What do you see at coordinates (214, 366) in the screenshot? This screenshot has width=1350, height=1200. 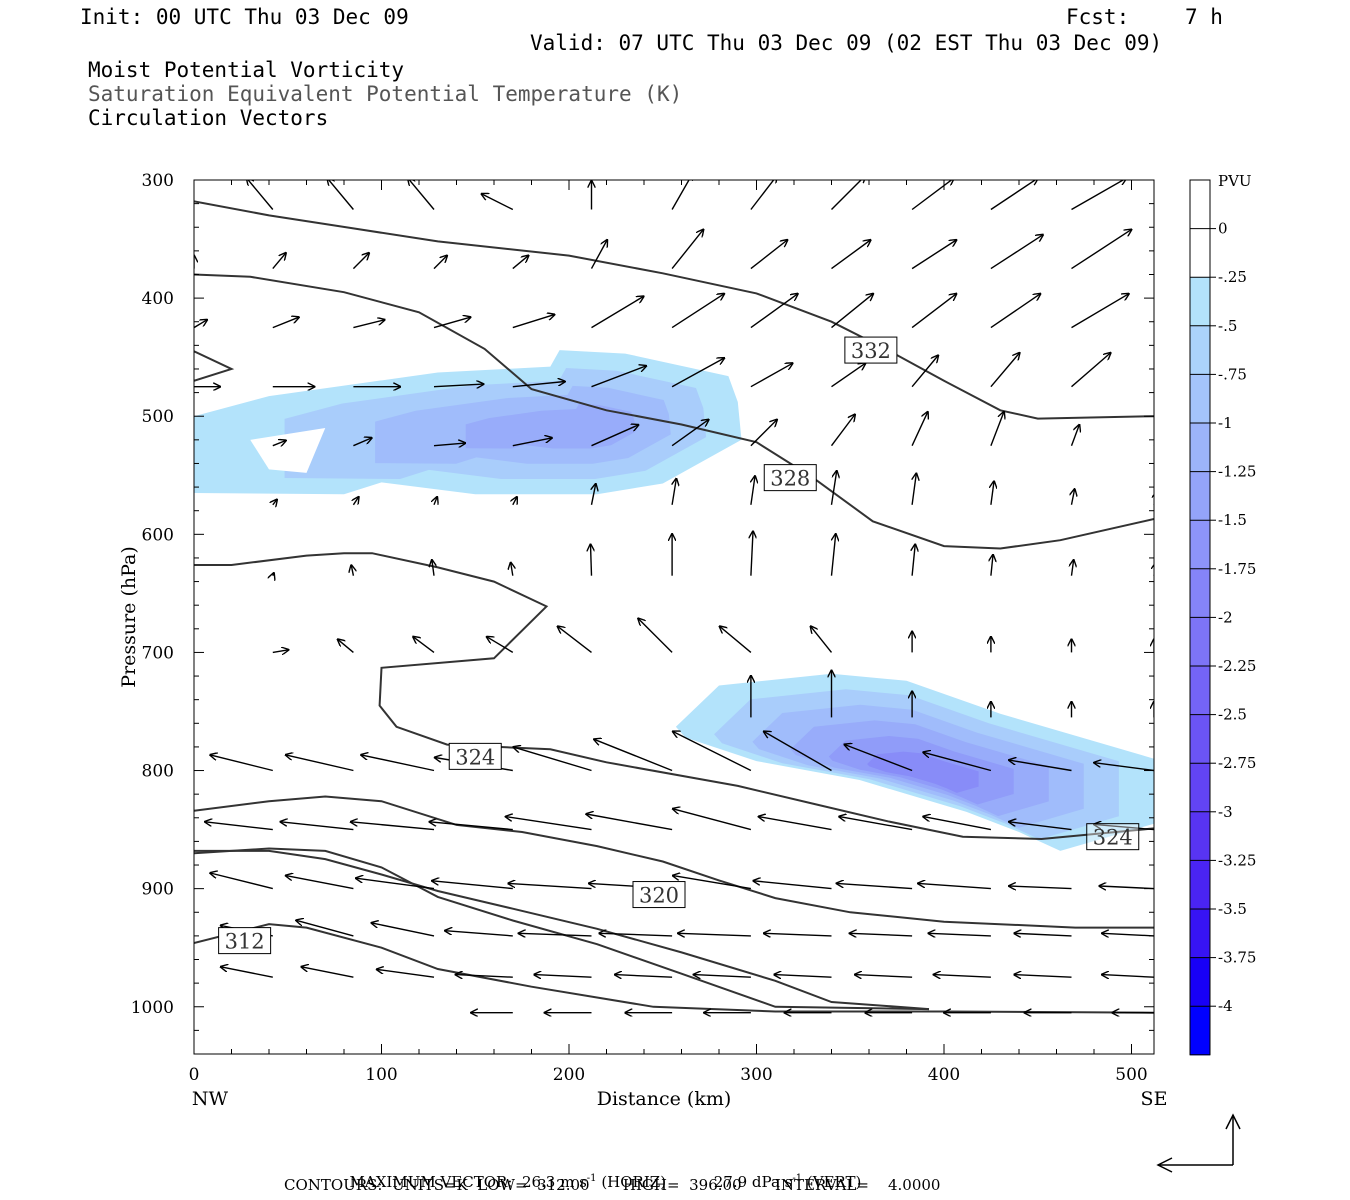 I see `theta-e-contour-notch` at bounding box center [214, 366].